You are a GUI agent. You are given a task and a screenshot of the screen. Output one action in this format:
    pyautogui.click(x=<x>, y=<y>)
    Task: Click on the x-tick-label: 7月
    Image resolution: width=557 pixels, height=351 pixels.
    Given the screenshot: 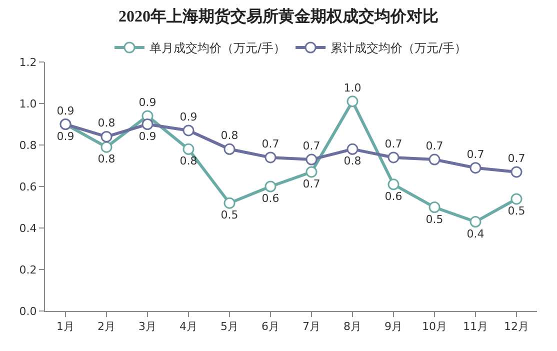 What is the action you would take?
    pyautogui.click(x=311, y=327)
    